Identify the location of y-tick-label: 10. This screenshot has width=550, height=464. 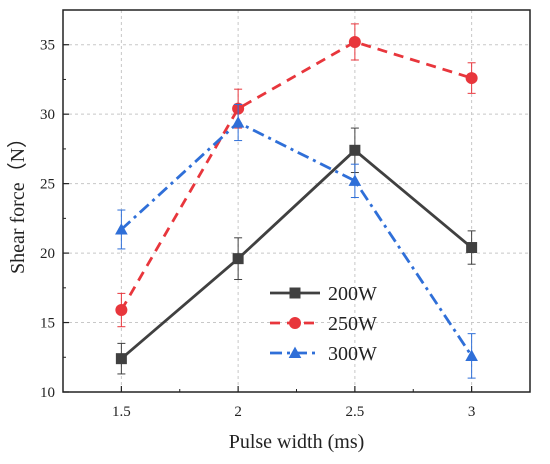
(47, 393).